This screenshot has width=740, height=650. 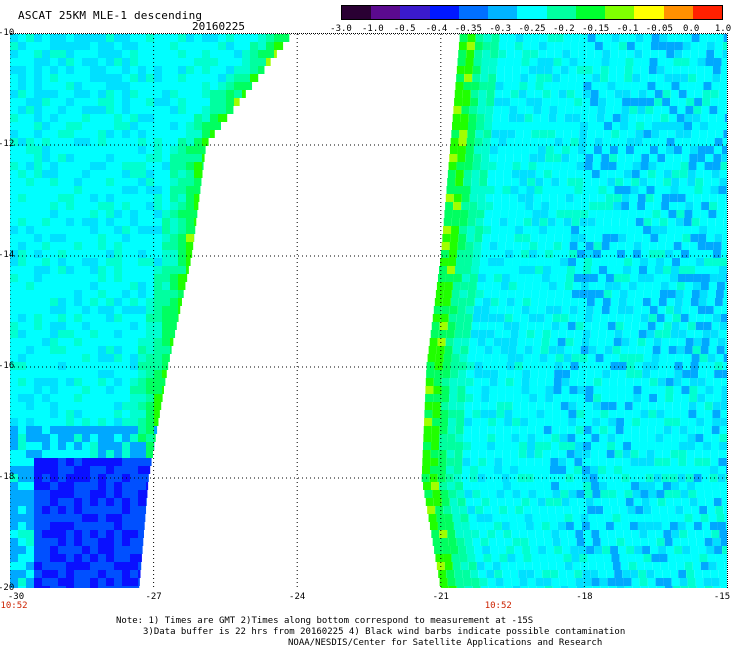 I want to click on latitude-label: -10, so click(x=7, y=33).